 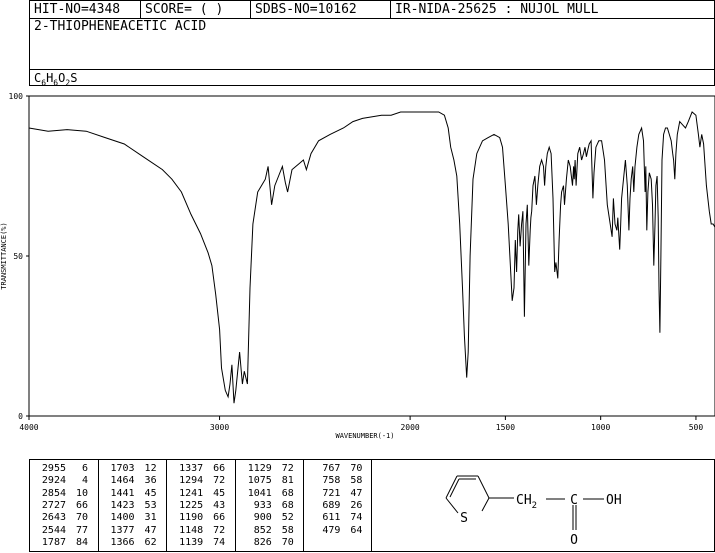 What do you see at coordinates (219, 493) in the screenshot?
I see `peak-transmittance: 45` at bounding box center [219, 493].